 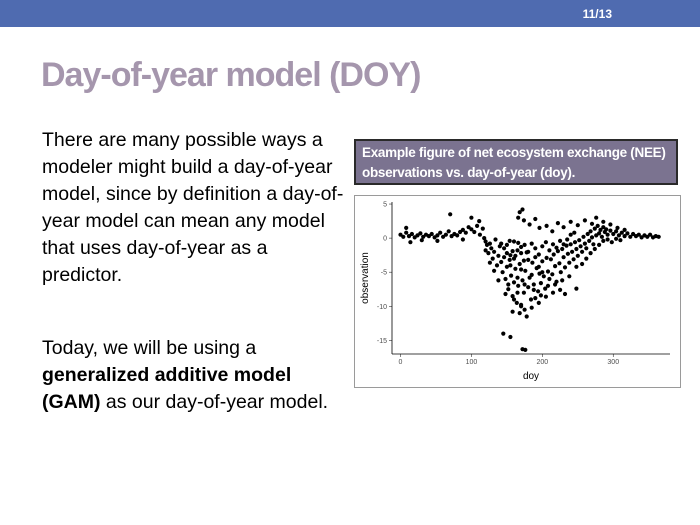 What do you see at coordinates (167, 388) in the screenshot?
I see `paragraph-gam-bold: generalized additive model (GAM)` at bounding box center [167, 388].